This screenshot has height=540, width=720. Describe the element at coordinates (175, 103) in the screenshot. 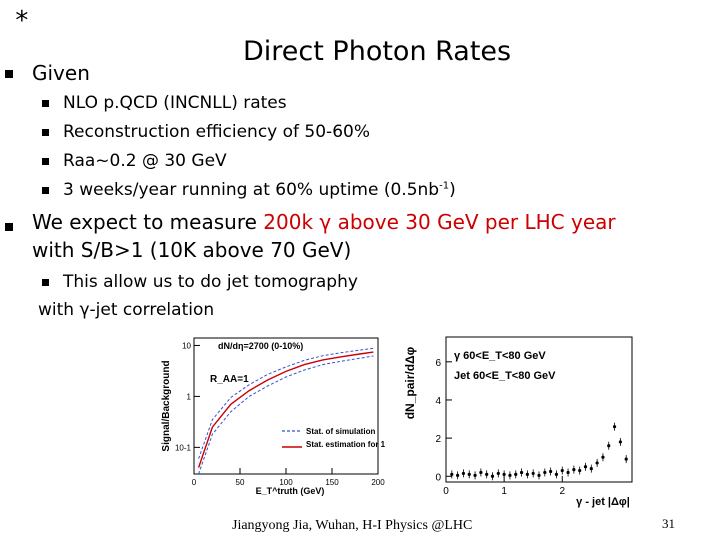

I see `sub-bullet-1: NLO p.QCD (INCNLL) rates` at that location.